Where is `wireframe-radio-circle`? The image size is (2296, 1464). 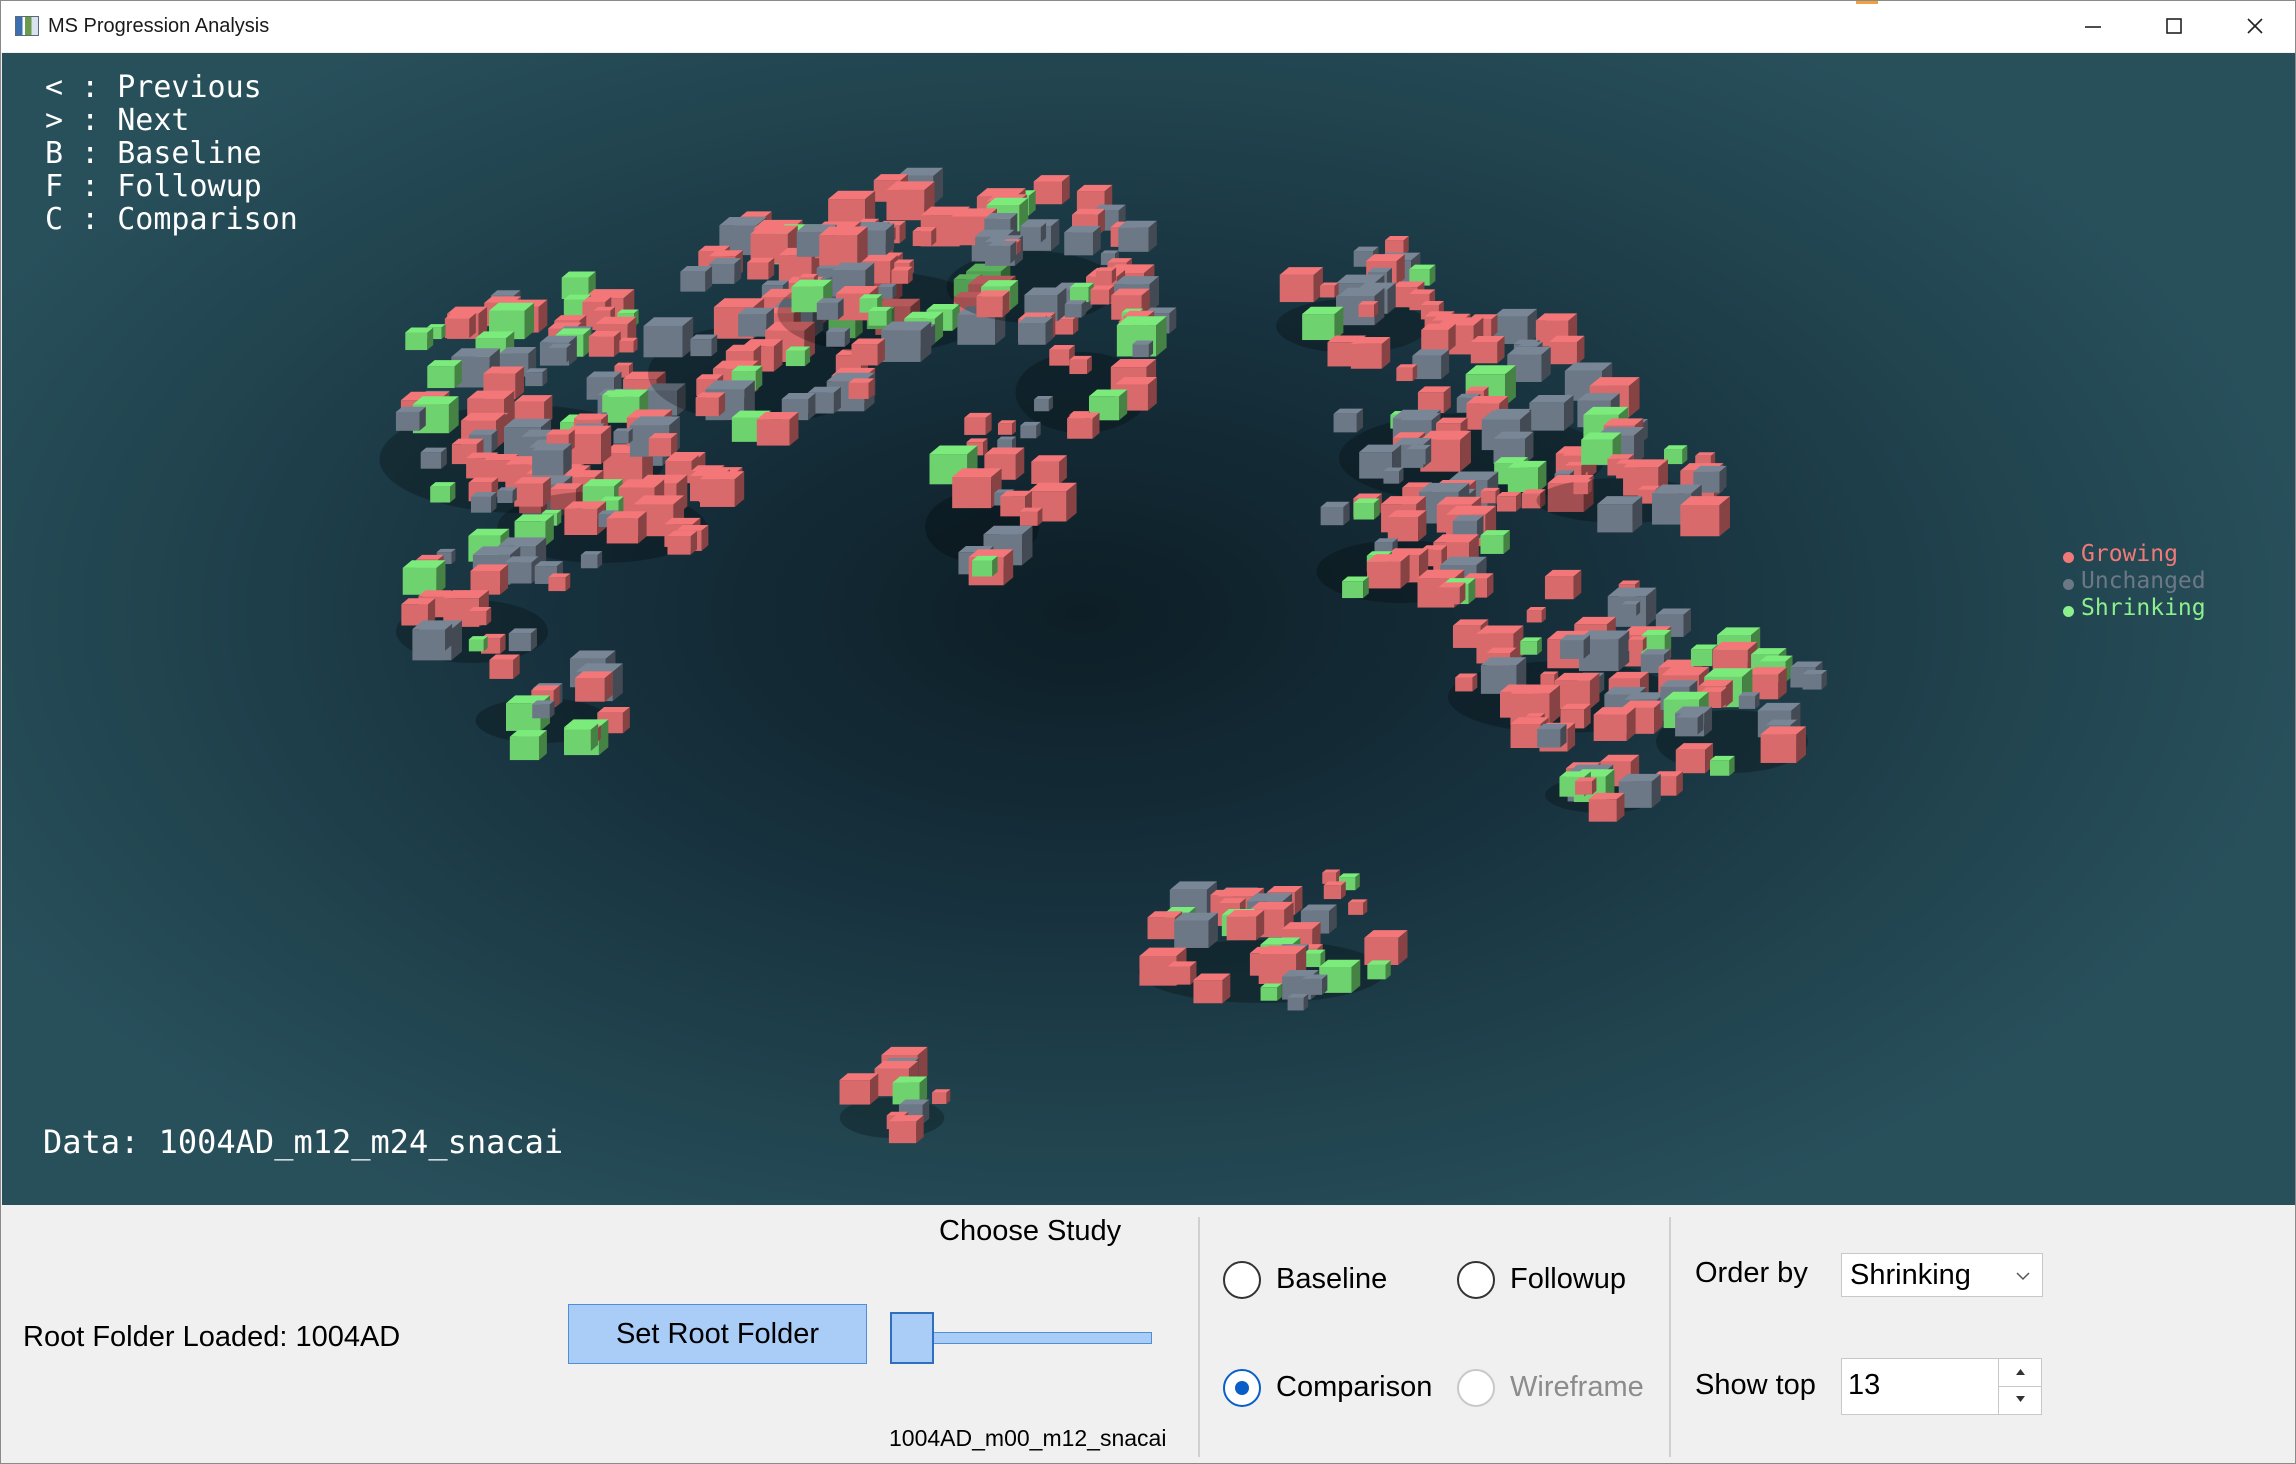
wireframe-radio-circle is located at coordinates (1476, 1388).